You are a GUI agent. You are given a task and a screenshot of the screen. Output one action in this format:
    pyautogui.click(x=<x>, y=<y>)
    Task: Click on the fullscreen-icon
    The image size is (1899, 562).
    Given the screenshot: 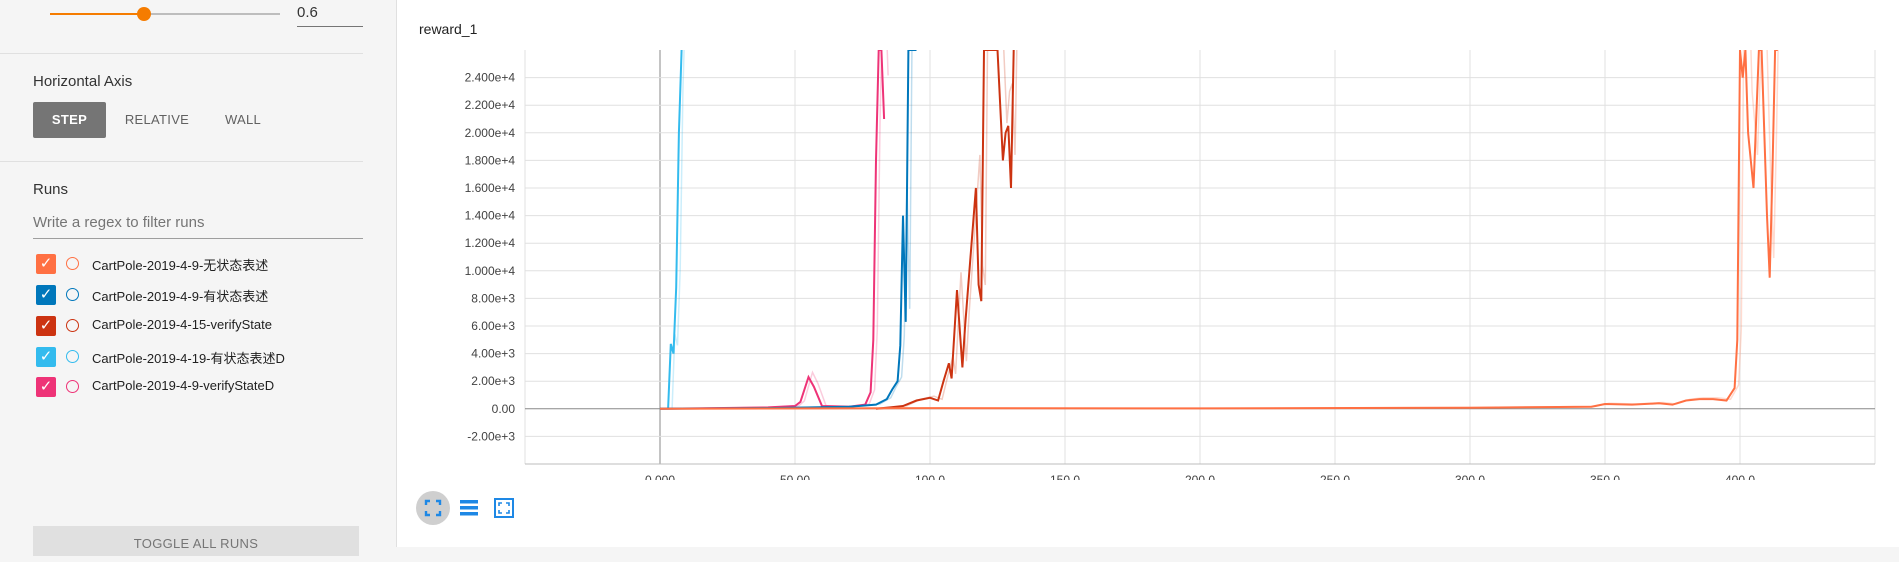 What is the action you would take?
    pyautogui.click(x=433, y=508)
    